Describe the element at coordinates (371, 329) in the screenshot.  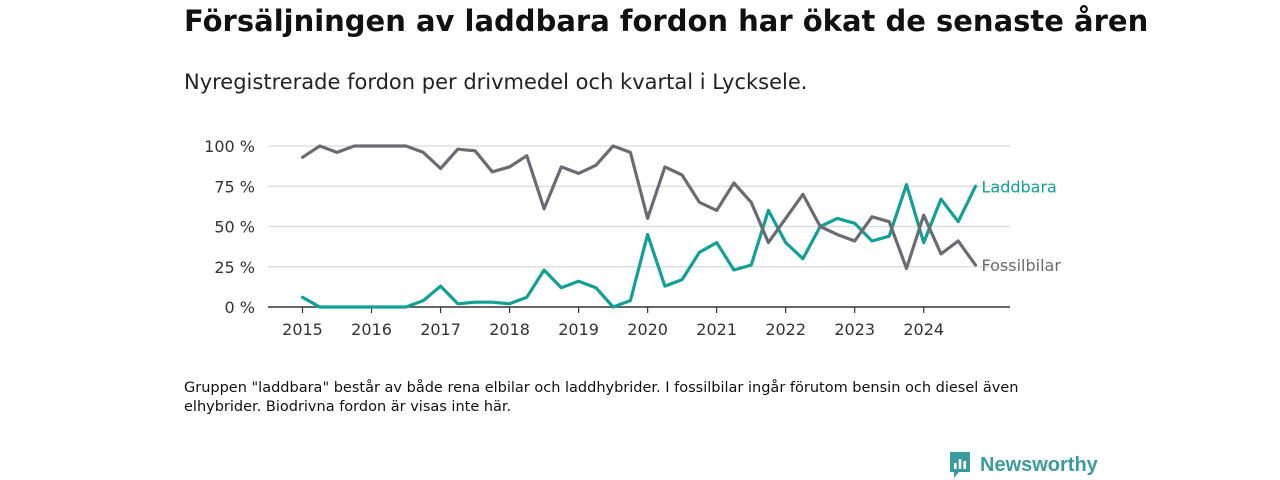
I see `x-tick-label: 2016` at that location.